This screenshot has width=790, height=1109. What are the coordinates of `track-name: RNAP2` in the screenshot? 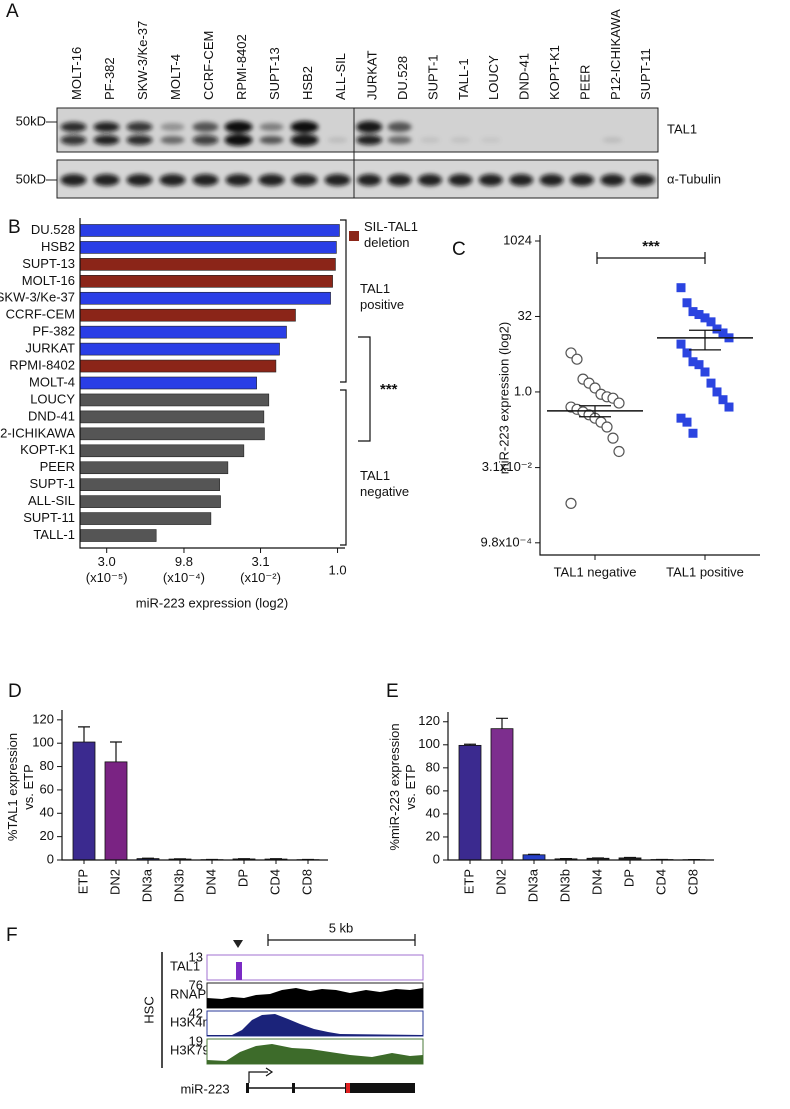 It's located at (191, 993).